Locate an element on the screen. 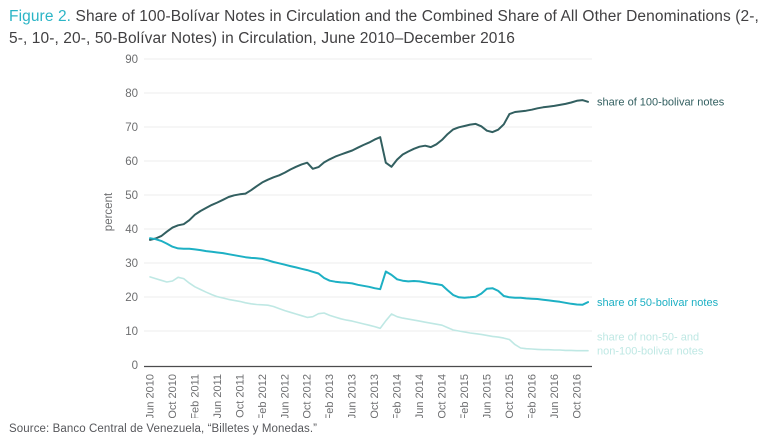  x-tick-label: Jun 2014 is located at coordinates (420, 396).